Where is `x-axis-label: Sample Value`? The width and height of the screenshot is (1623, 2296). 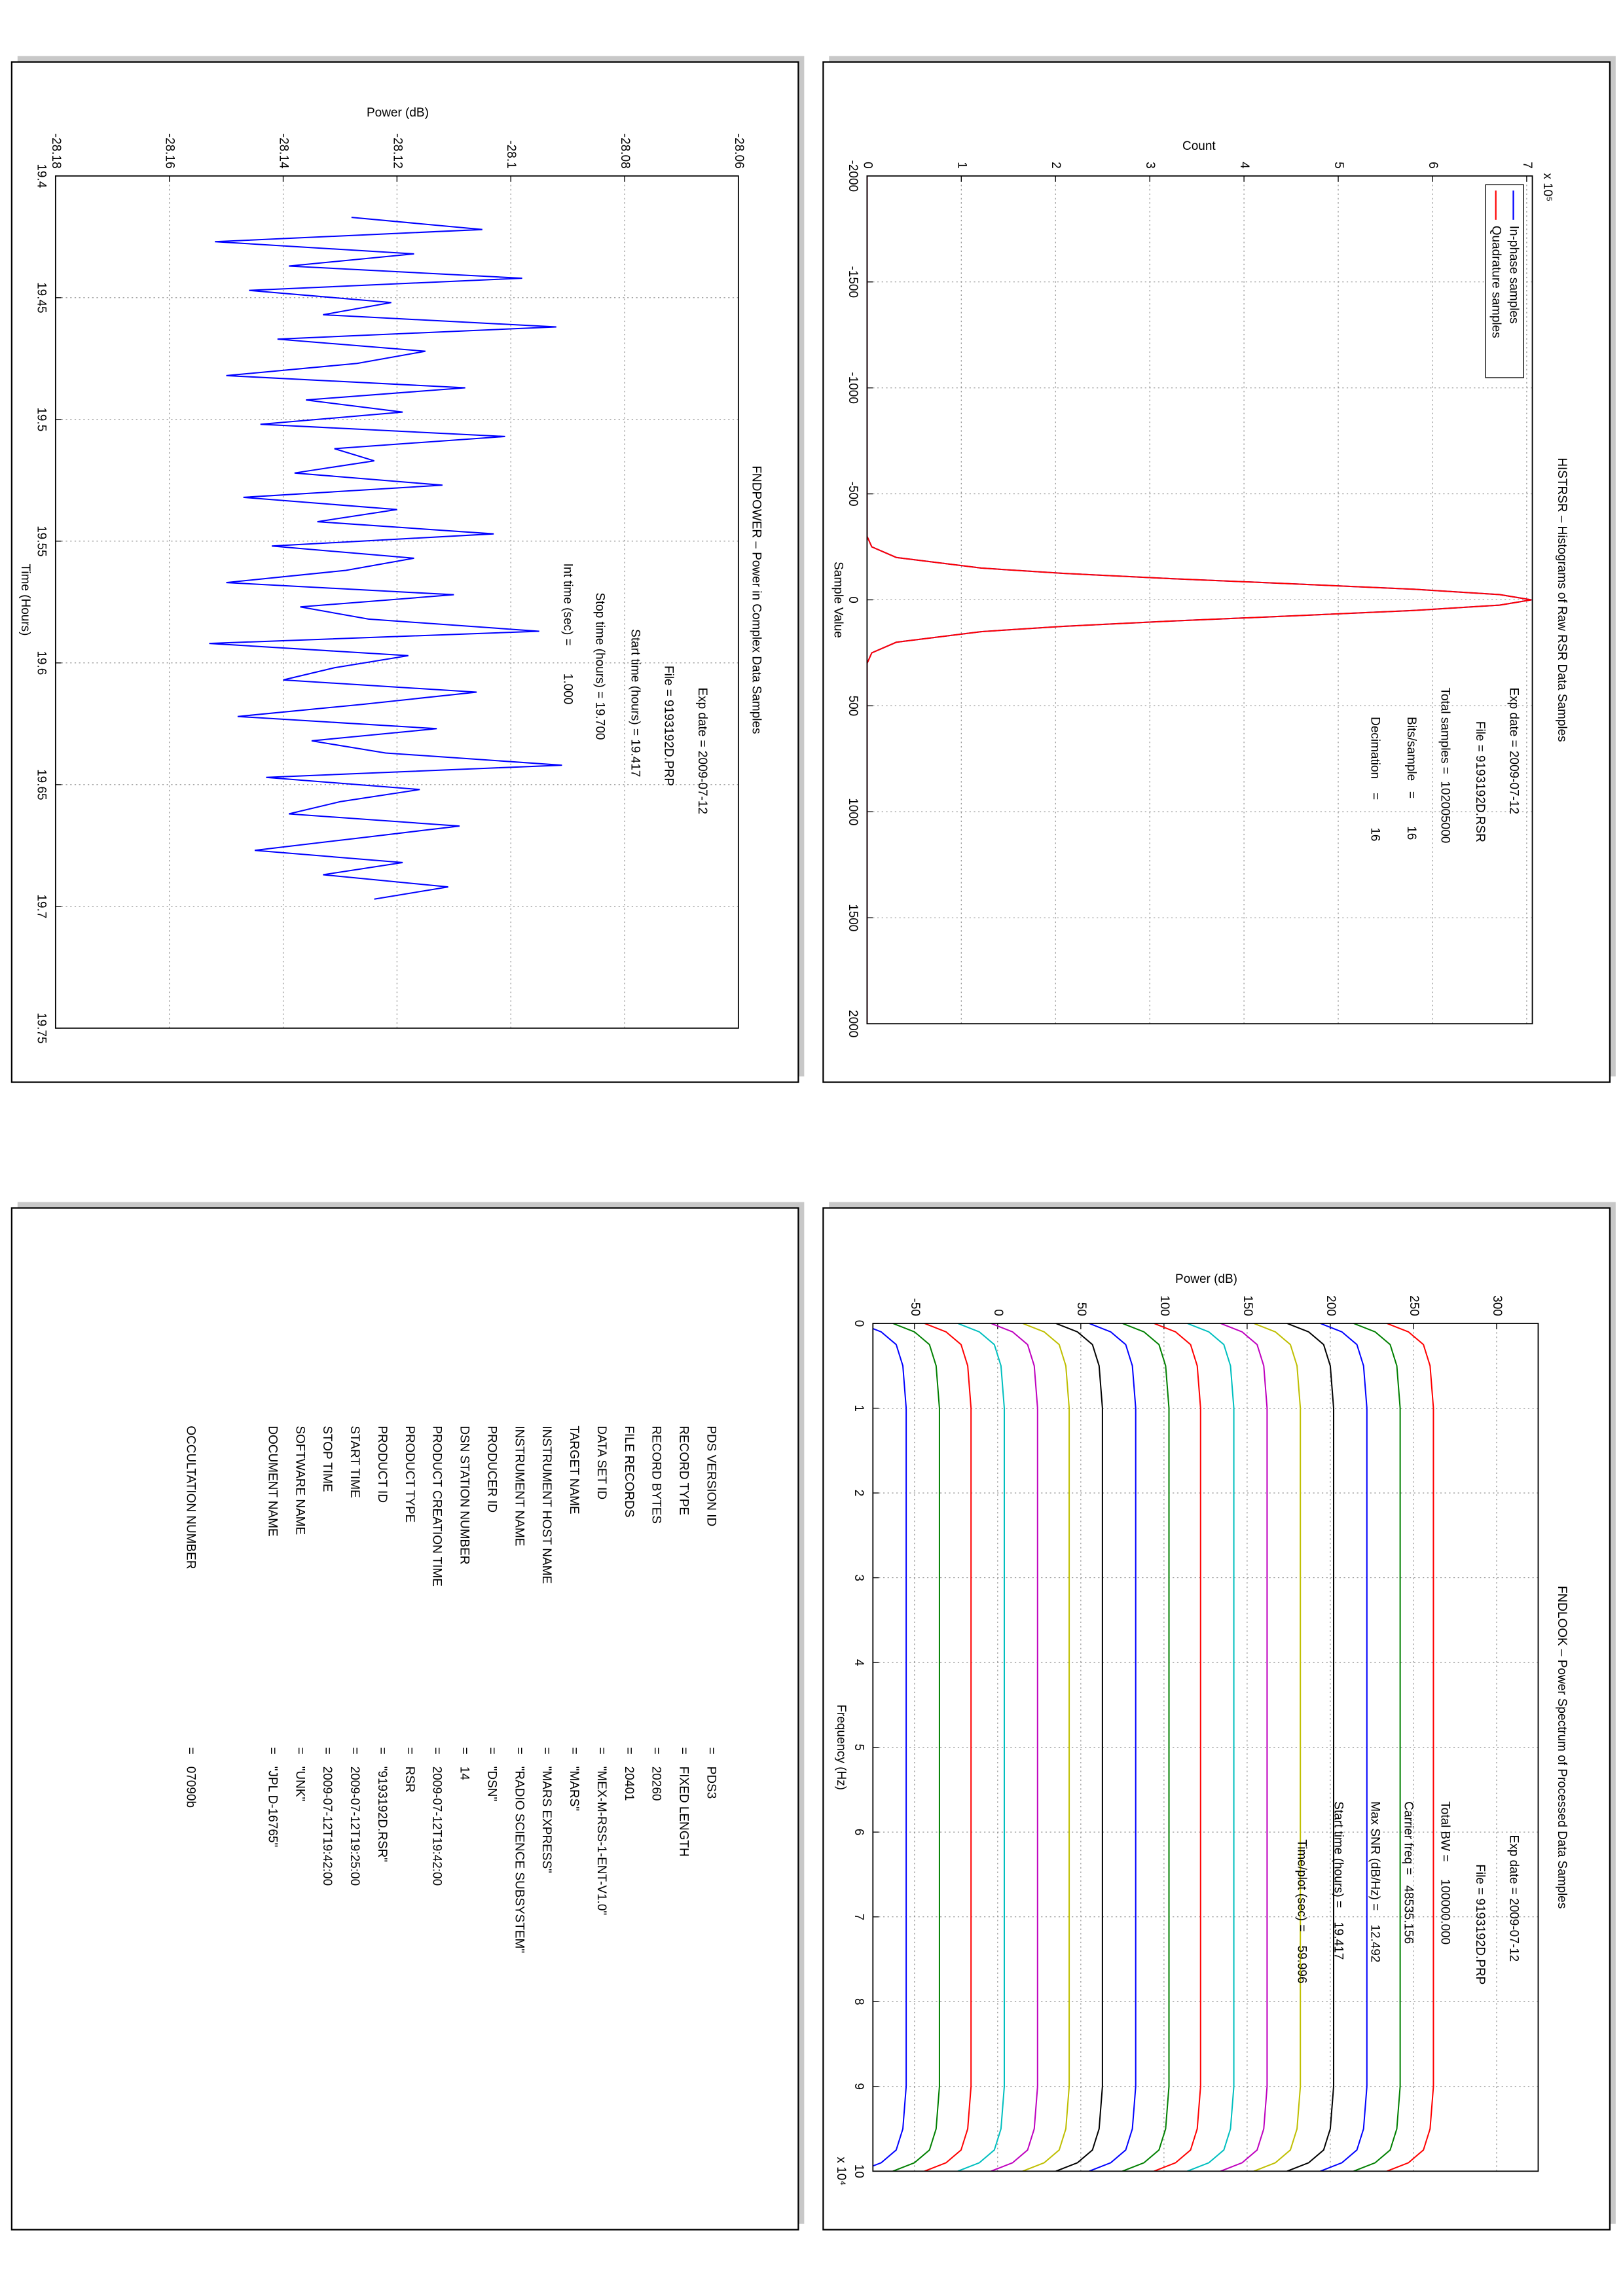 x-axis-label: Sample Value is located at coordinates (838, 600).